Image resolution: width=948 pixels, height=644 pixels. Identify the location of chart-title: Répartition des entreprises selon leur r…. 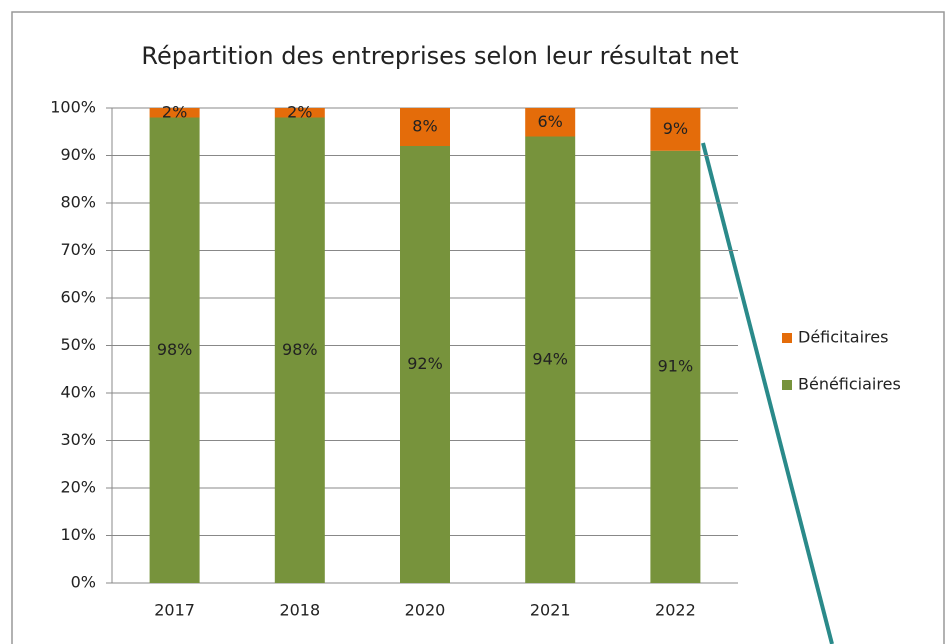
(439, 56).